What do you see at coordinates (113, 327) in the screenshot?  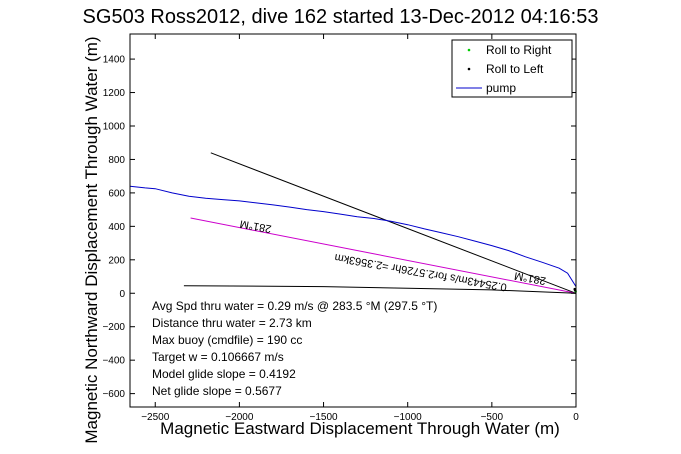 I see `y-tick-label: −200` at bounding box center [113, 327].